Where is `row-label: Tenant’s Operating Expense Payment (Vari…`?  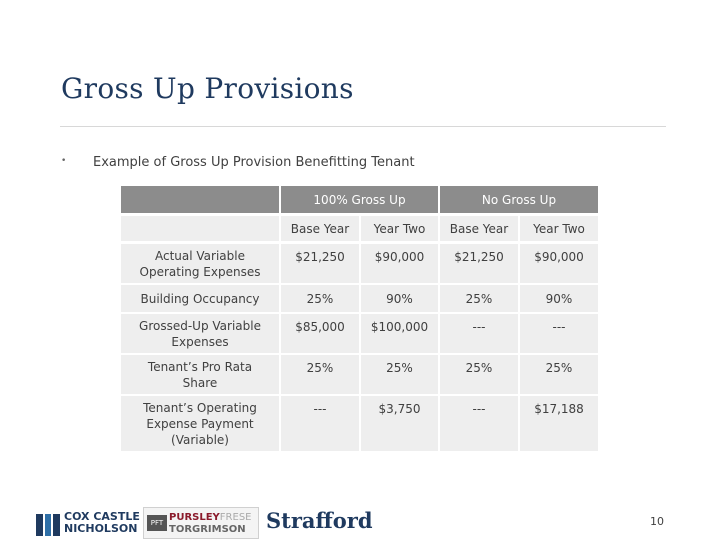
row-label: Tenant’s Operating Expense Payment (Vari… is located at coordinates (200, 423).